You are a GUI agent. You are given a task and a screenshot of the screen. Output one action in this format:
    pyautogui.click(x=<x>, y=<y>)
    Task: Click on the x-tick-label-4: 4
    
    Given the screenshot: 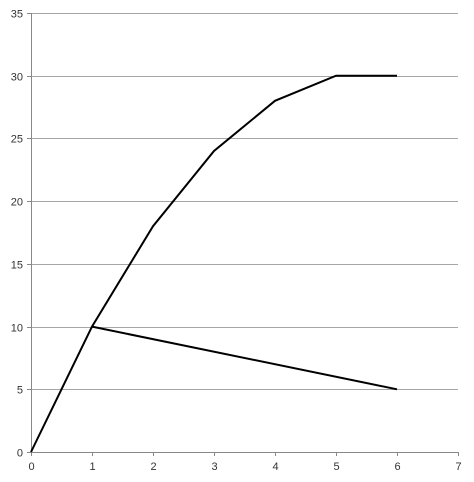 What is the action you would take?
    pyautogui.click(x=275, y=467)
    